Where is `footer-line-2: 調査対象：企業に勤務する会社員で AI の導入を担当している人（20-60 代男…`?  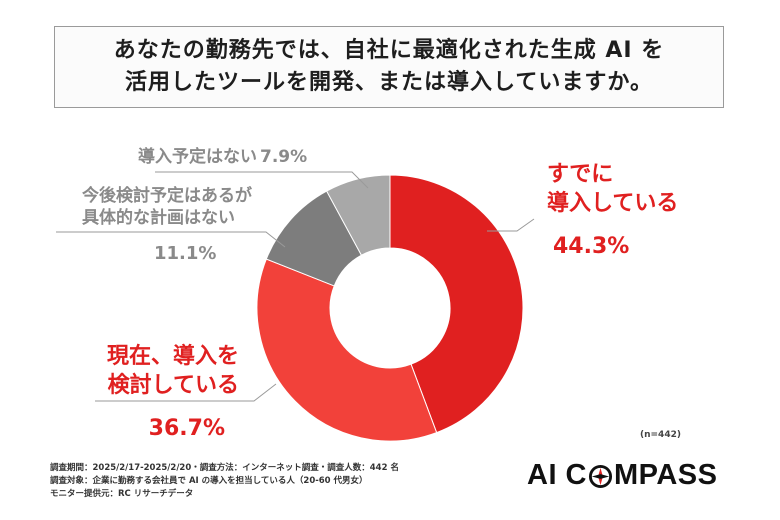 footer-line-2: 調査対象：企業に勤務する会社員で AI の導入を担当している人（20-60 代男… is located at coordinates (209, 481).